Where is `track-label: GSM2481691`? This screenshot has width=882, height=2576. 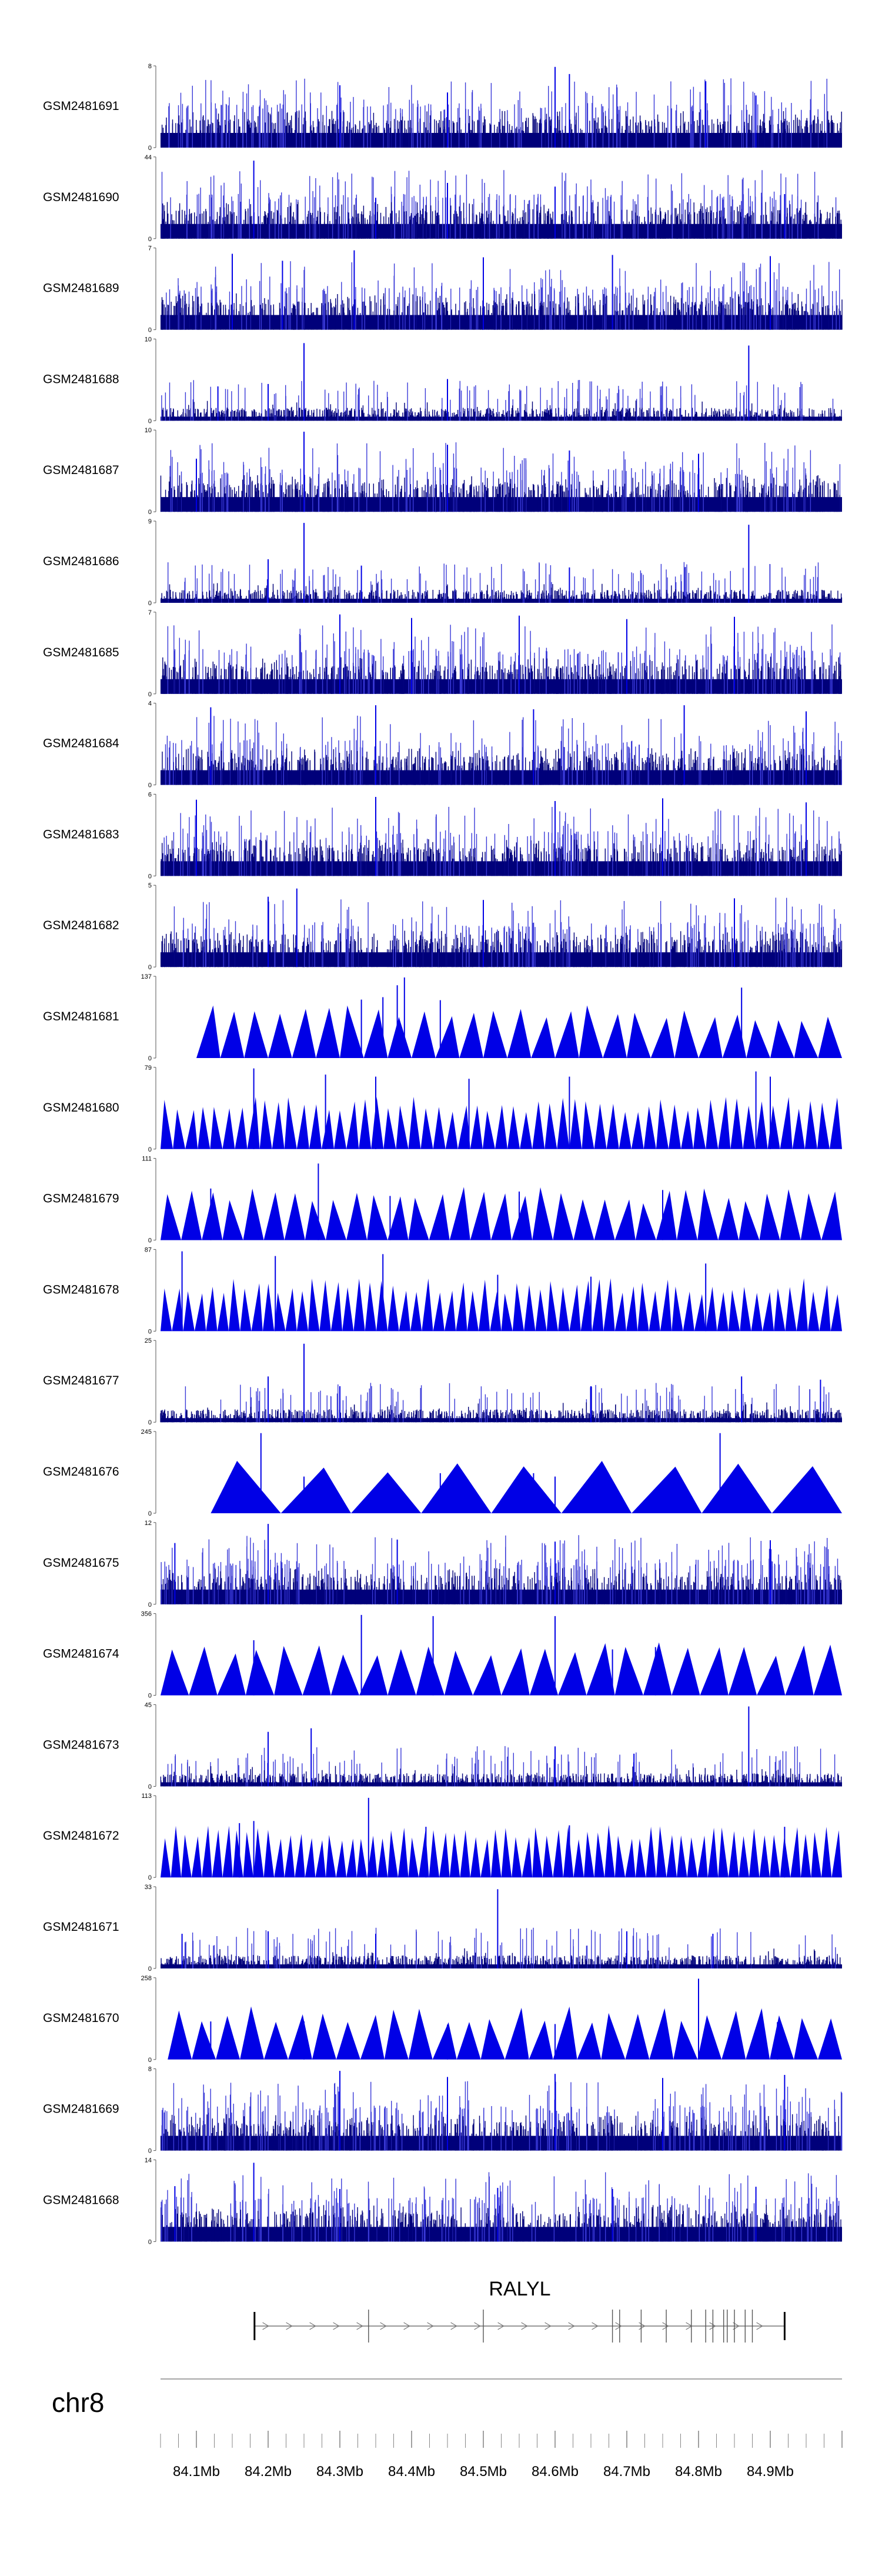
track-label: GSM2481691 is located at coordinates (81, 106).